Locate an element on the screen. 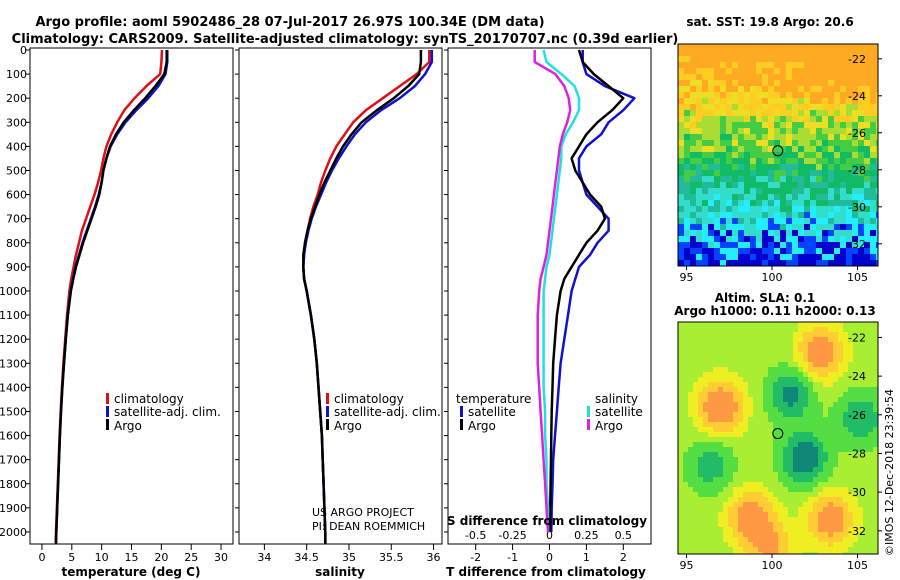 This screenshot has height=580, width=900. depth-tick-label: 400 is located at coordinates (16, 146).